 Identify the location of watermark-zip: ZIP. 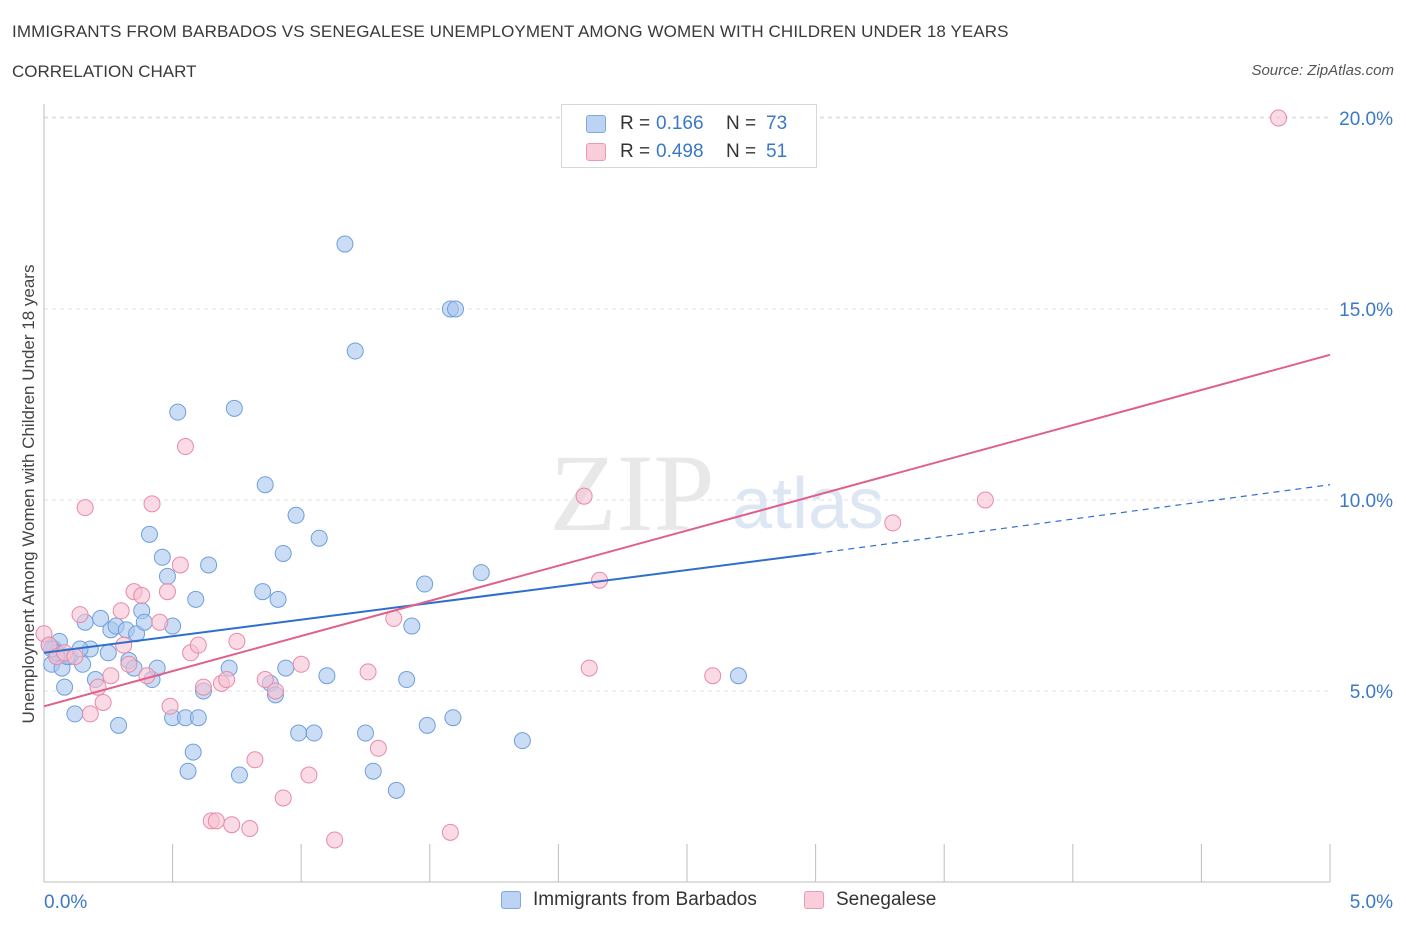
(632, 493).